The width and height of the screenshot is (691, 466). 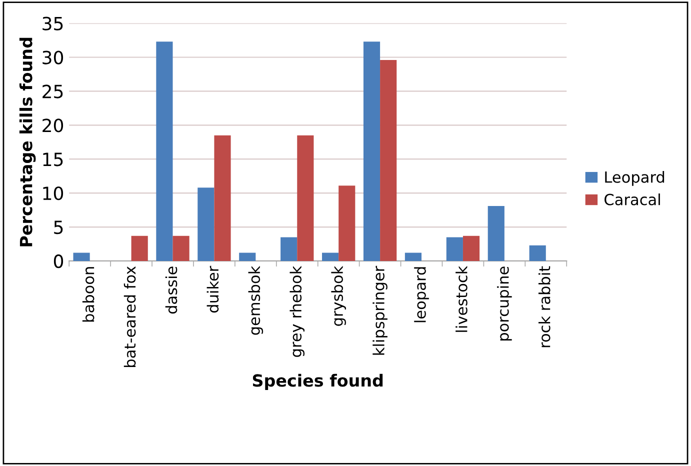 What do you see at coordinates (212, 289) in the screenshot?
I see `x-tick-label: duiker` at bounding box center [212, 289].